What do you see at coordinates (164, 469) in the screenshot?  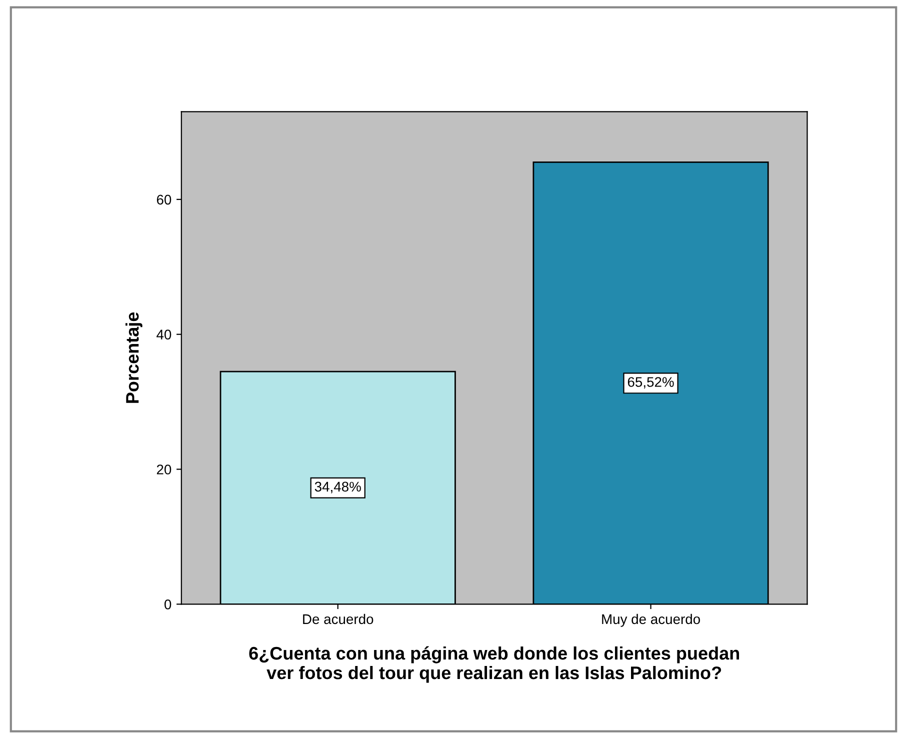 I see `y-tick-label: 20` at bounding box center [164, 469].